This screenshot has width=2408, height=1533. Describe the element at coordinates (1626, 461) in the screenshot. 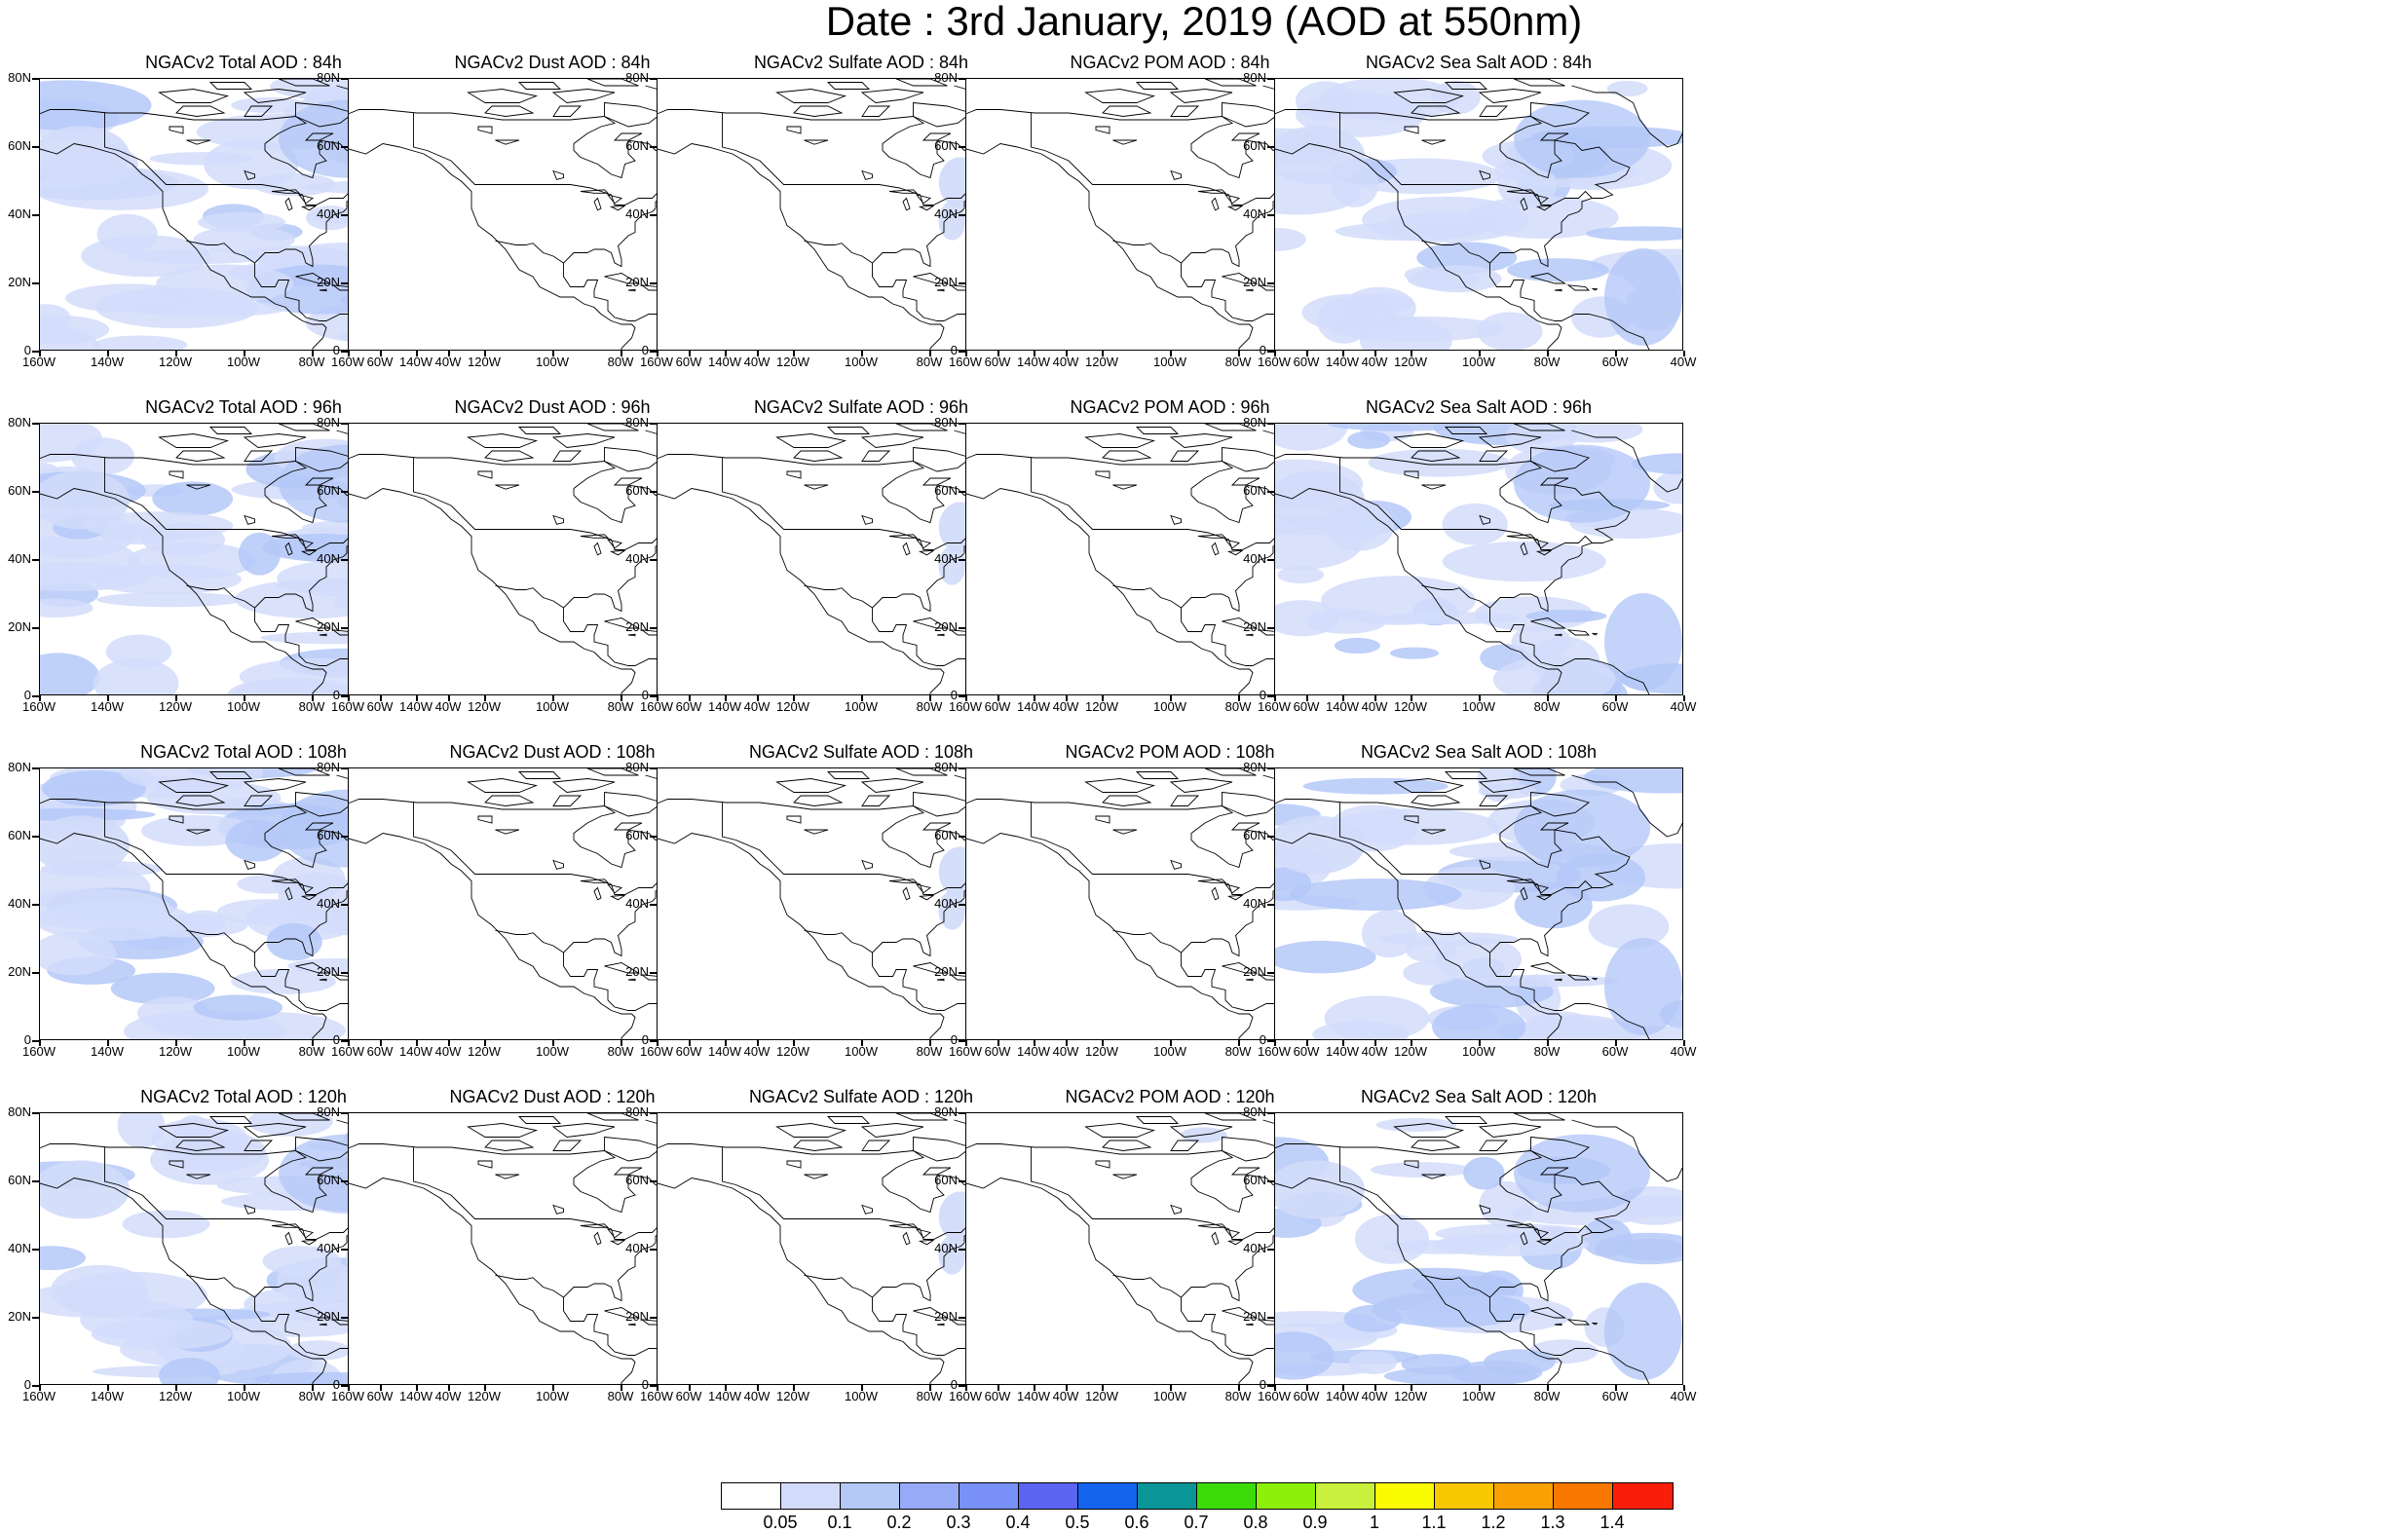

I see `greenland-coast` at that location.